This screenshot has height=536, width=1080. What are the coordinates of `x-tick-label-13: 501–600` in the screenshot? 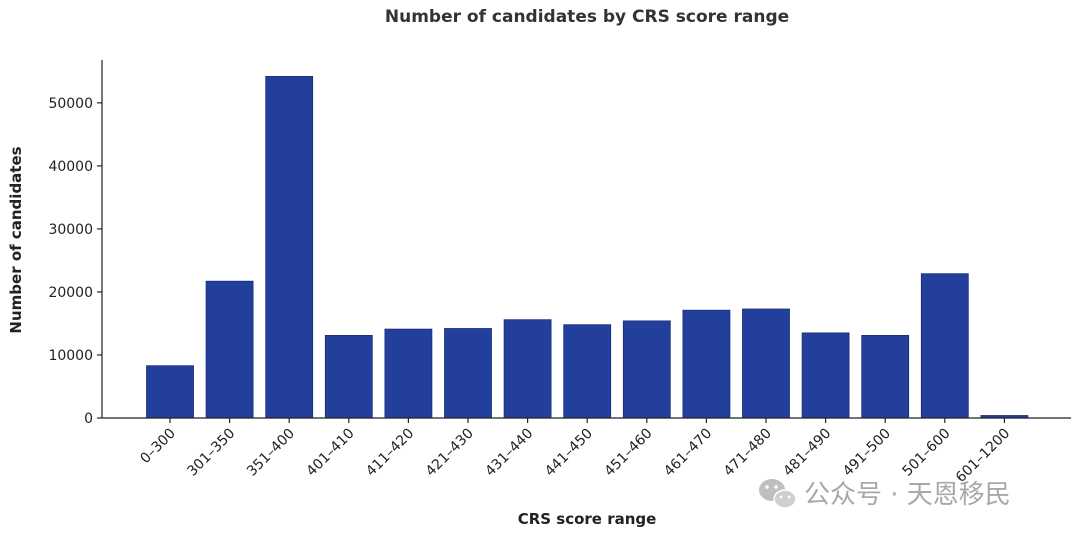 It's located at (927, 453).